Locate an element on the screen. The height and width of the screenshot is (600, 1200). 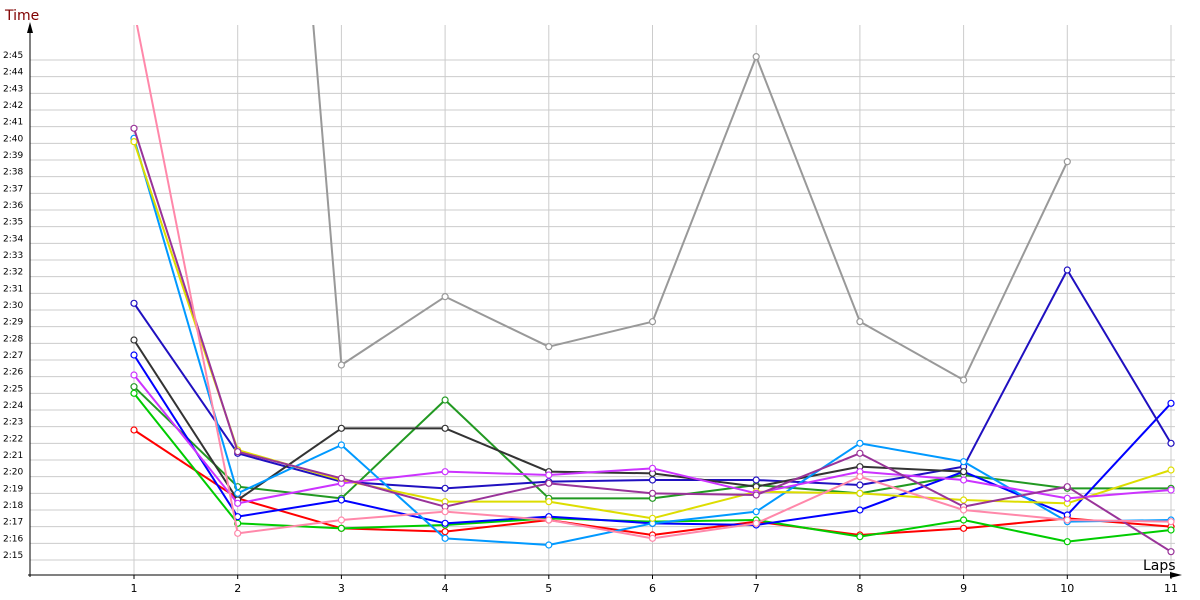
y-tick-label: 2:15 is located at coordinates (13, 556).